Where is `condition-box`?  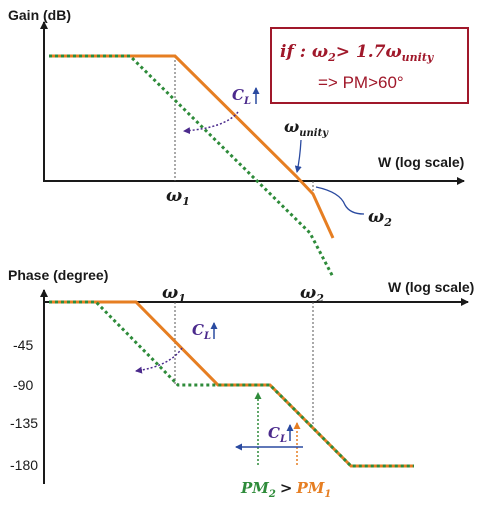 condition-box is located at coordinates (369, 65).